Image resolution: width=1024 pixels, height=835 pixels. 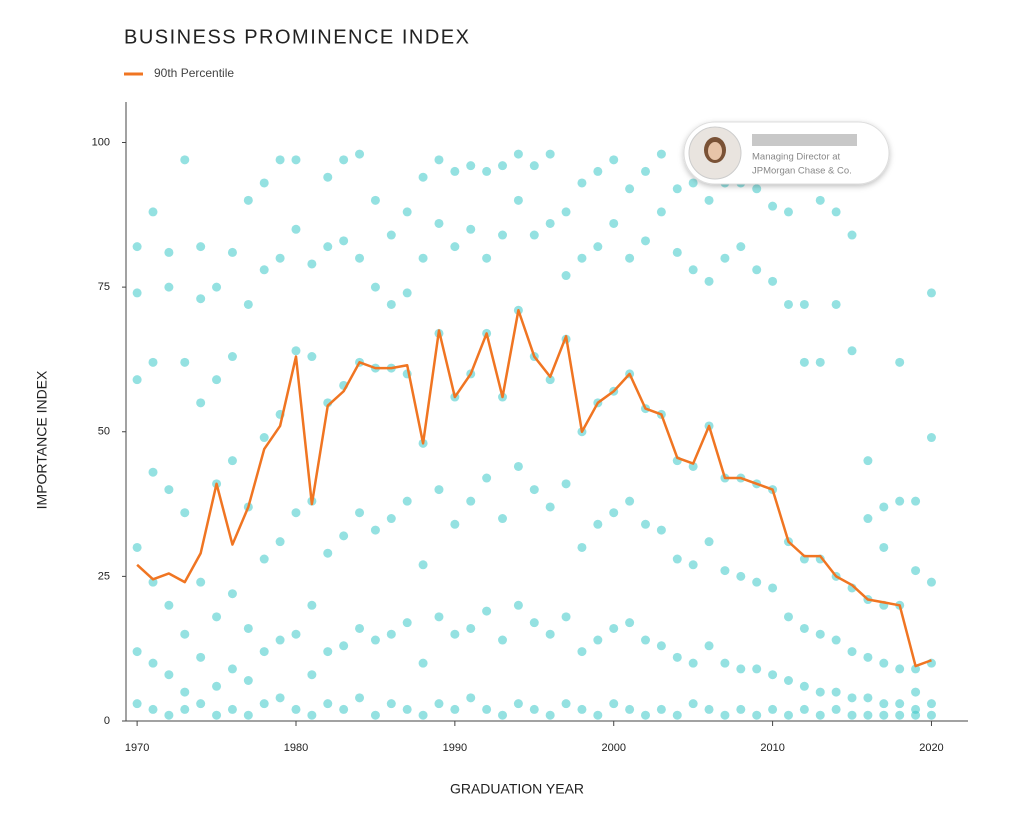 I want to click on card-line: Managing Director at, so click(x=796, y=157).